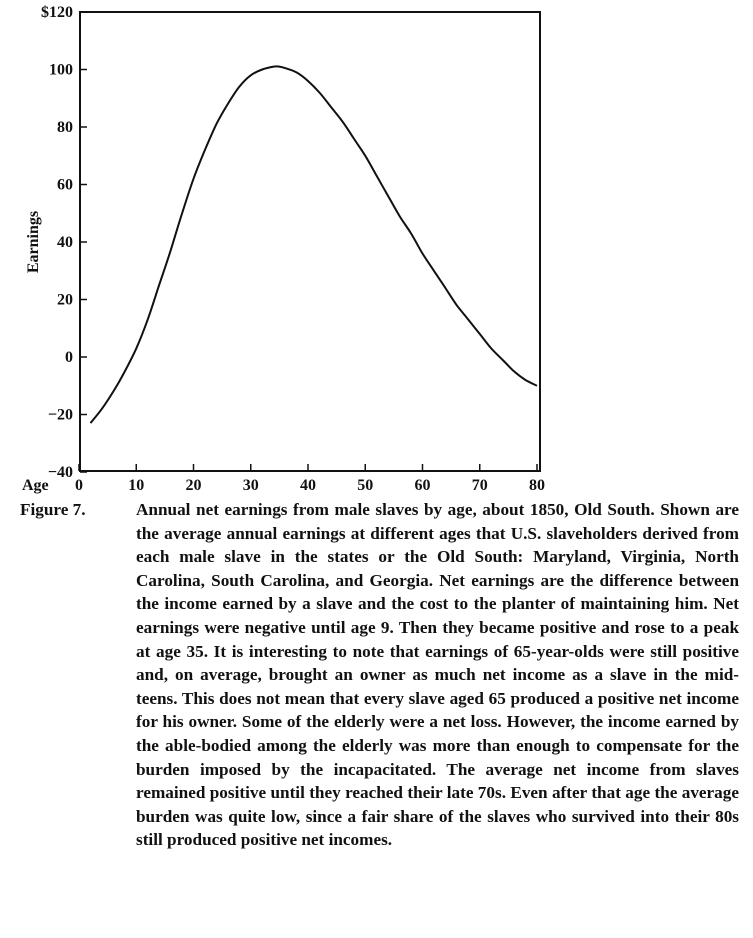 This screenshot has height=938, width=753. Describe the element at coordinates (61, 70) in the screenshot. I see `y-tick-label: 100` at that location.